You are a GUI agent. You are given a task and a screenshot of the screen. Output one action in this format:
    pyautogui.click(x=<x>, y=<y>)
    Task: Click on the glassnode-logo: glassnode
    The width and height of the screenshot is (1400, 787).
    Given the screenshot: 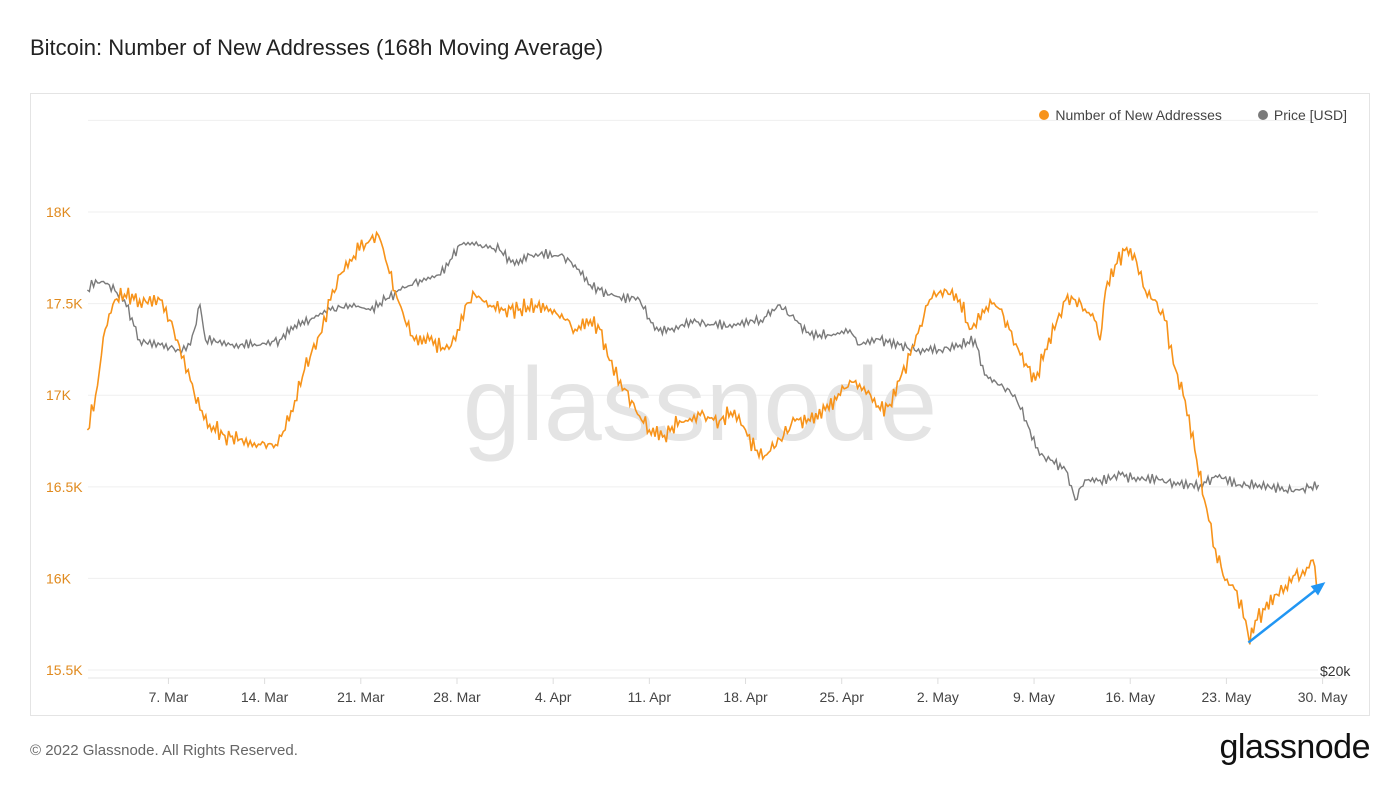 What is the action you would take?
    pyautogui.click(x=1294, y=747)
    